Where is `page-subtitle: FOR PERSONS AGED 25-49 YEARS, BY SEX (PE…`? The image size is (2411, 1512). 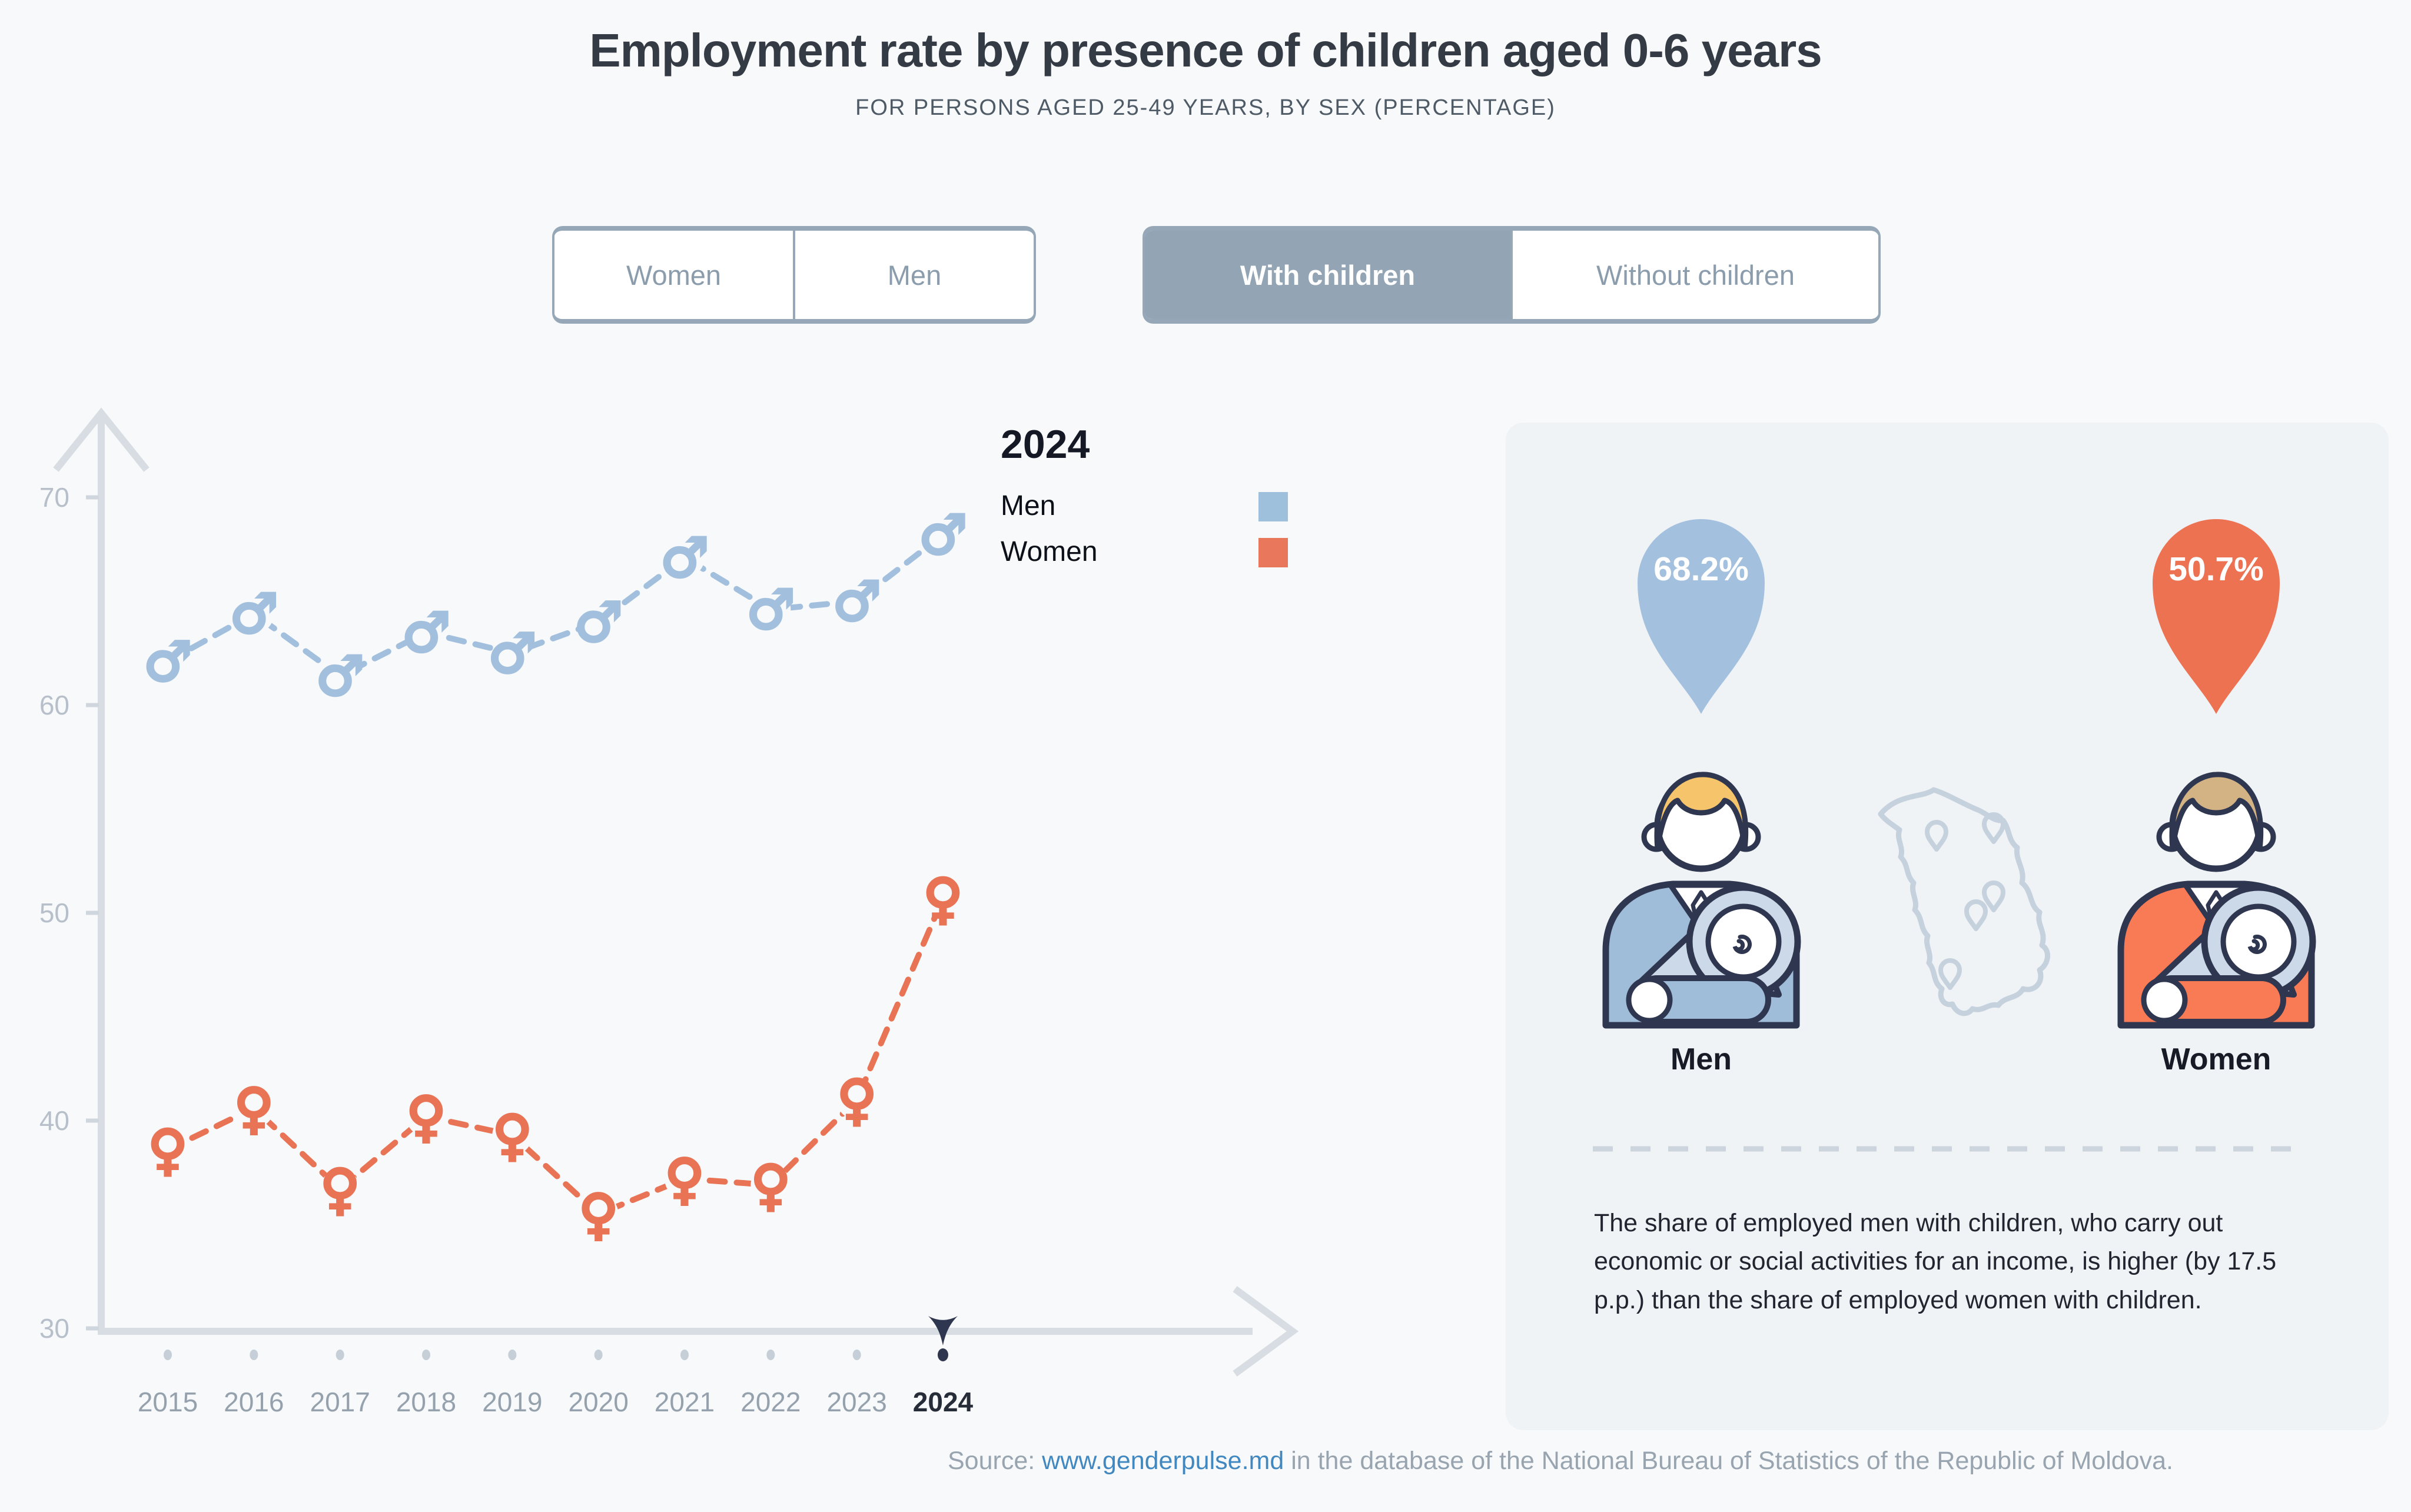
page-subtitle: FOR PERSONS AGED 25-49 YEARS, BY SEX (PE… is located at coordinates (1205, 107).